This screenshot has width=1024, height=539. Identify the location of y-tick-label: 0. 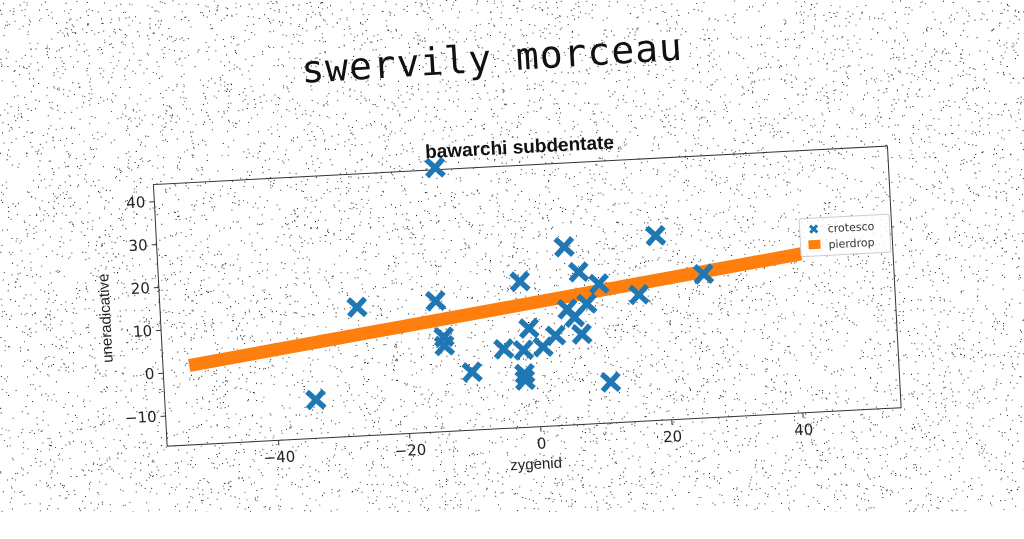
(149, 374).